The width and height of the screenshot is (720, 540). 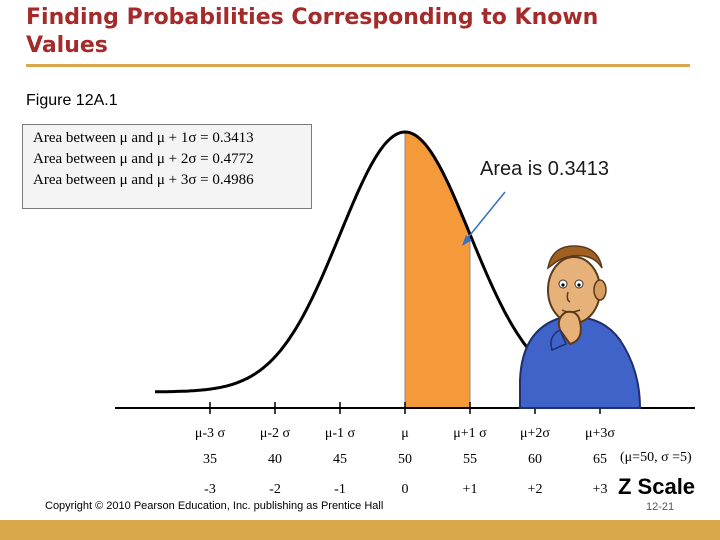 What do you see at coordinates (535, 433) in the screenshot?
I see `sigma-tick-label: μ+2σ` at bounding box center [535, 433].